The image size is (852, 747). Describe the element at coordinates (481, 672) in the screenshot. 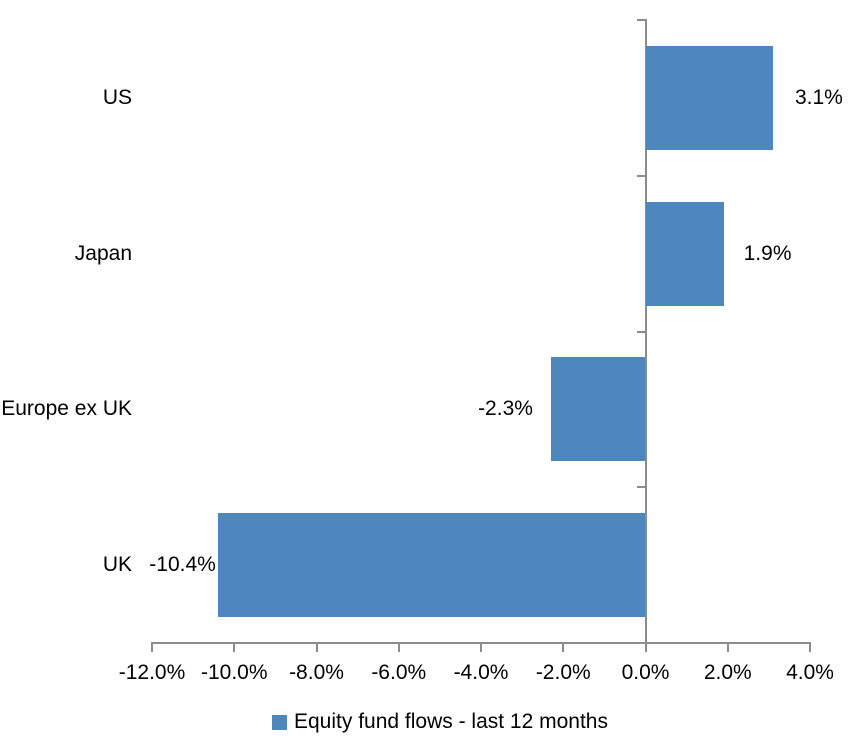

I see `x-tick-label-4-0: -4.0%` at that location.